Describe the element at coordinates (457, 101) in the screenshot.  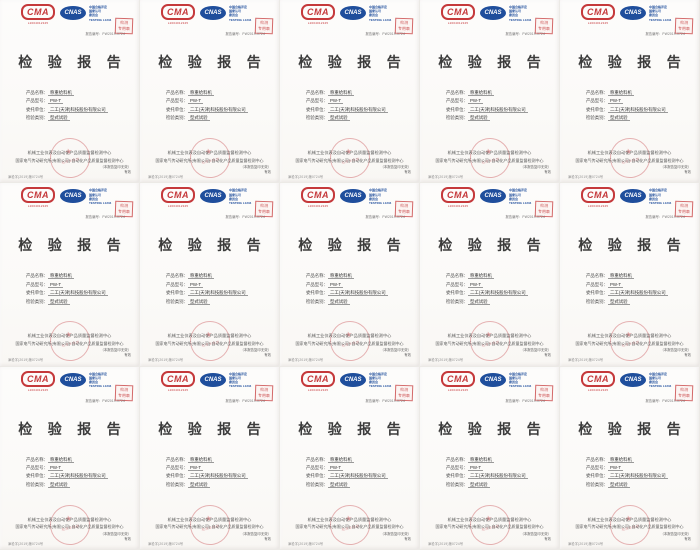
I see `field-label: 产品型号：` at that location.